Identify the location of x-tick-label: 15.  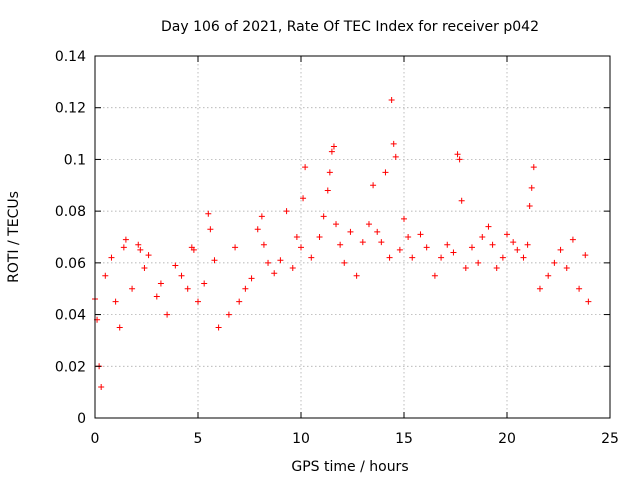
(404, 439).